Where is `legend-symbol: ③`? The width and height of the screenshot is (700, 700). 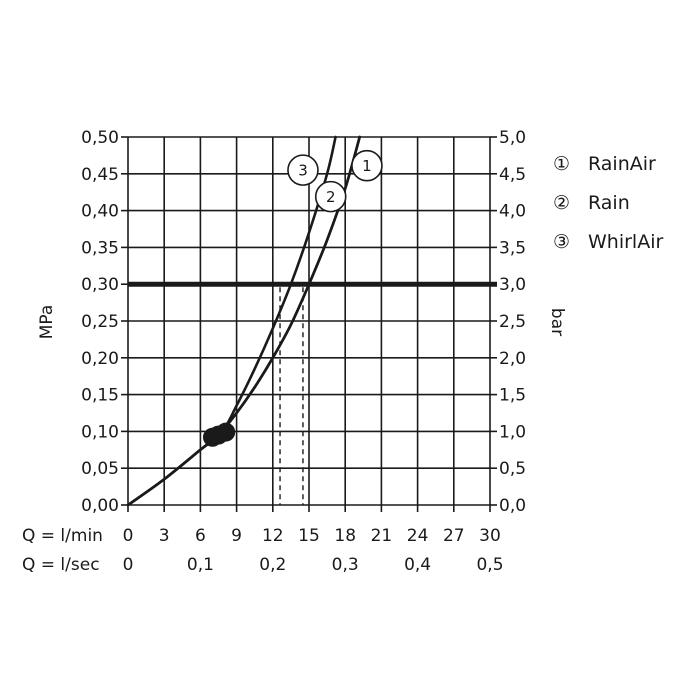
legend-symbol: ③ is located at coordinates (561, 242).